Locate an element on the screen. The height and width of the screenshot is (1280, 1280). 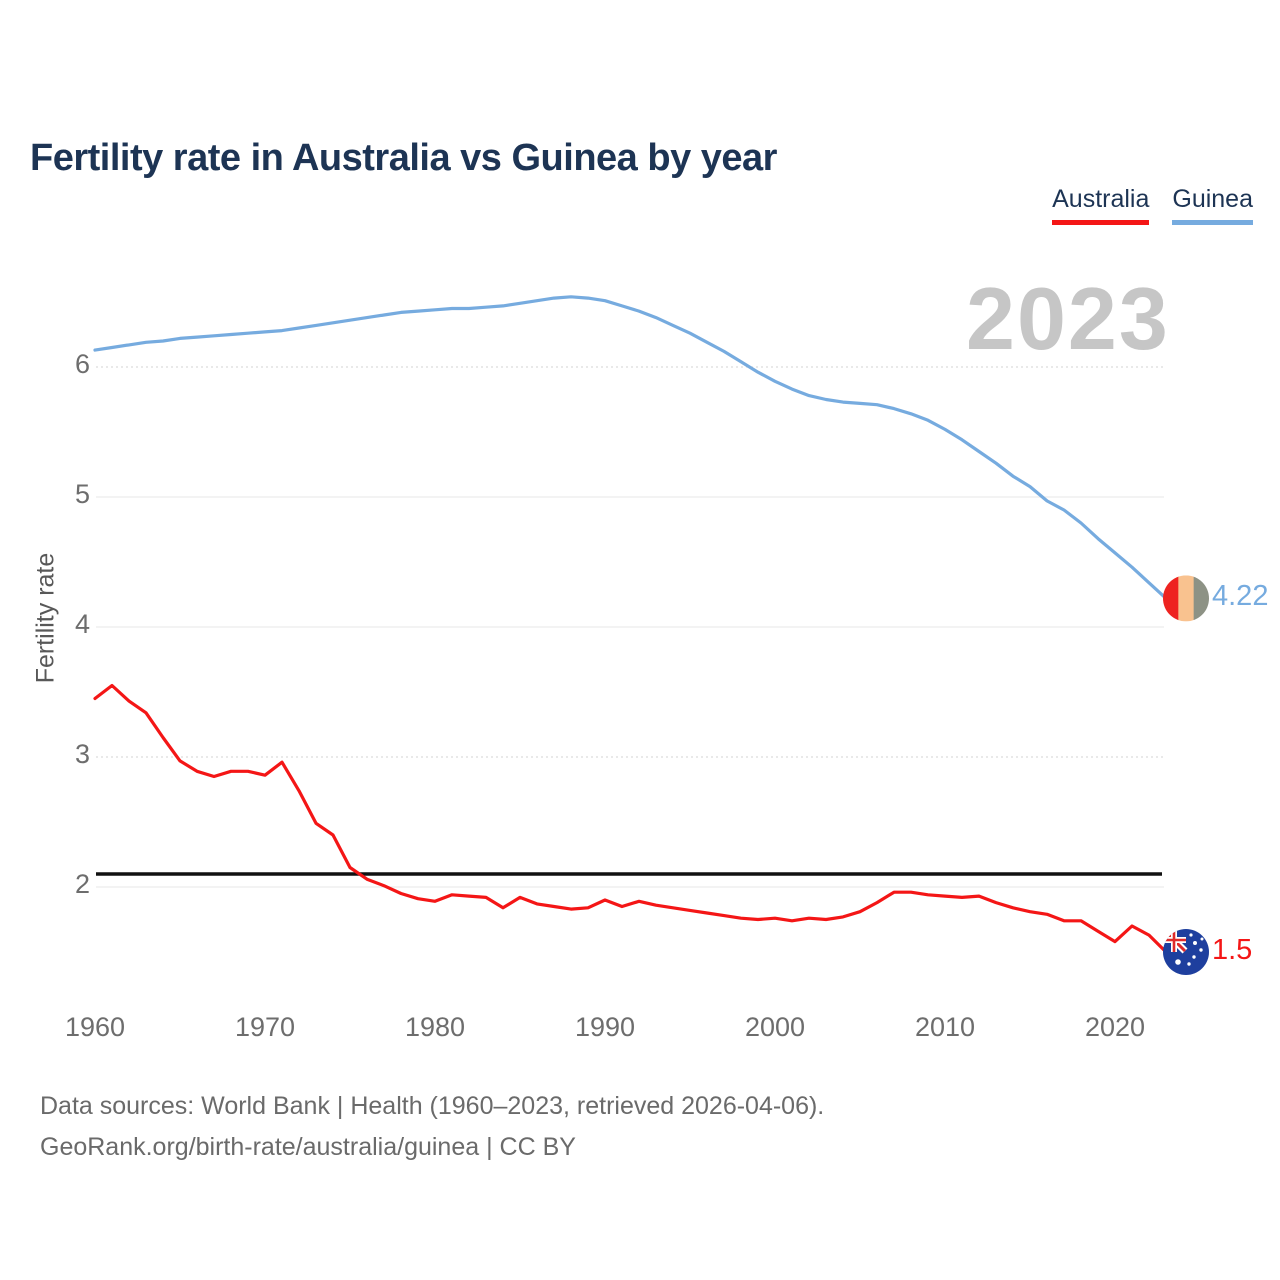
x-tick-label: 1970 is located at coordinates (265, 1027).